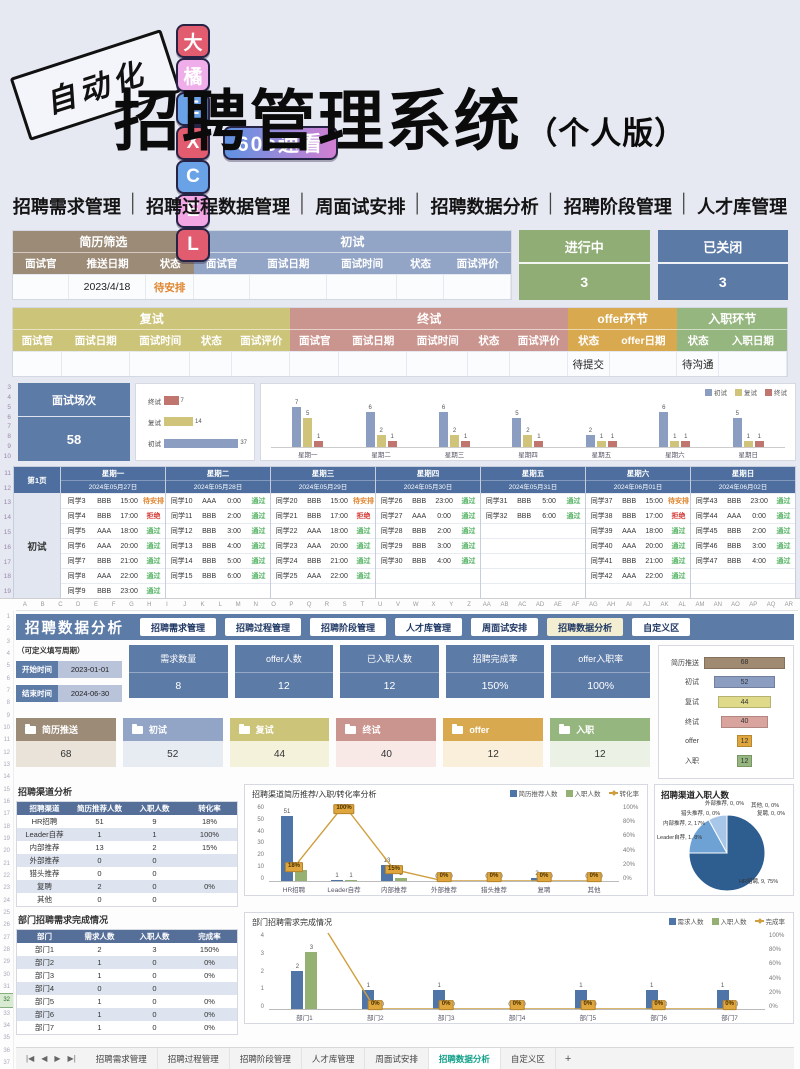 This screenshot has height=1069, width=800. I want to click on row-number: 2, so click(8, 629).